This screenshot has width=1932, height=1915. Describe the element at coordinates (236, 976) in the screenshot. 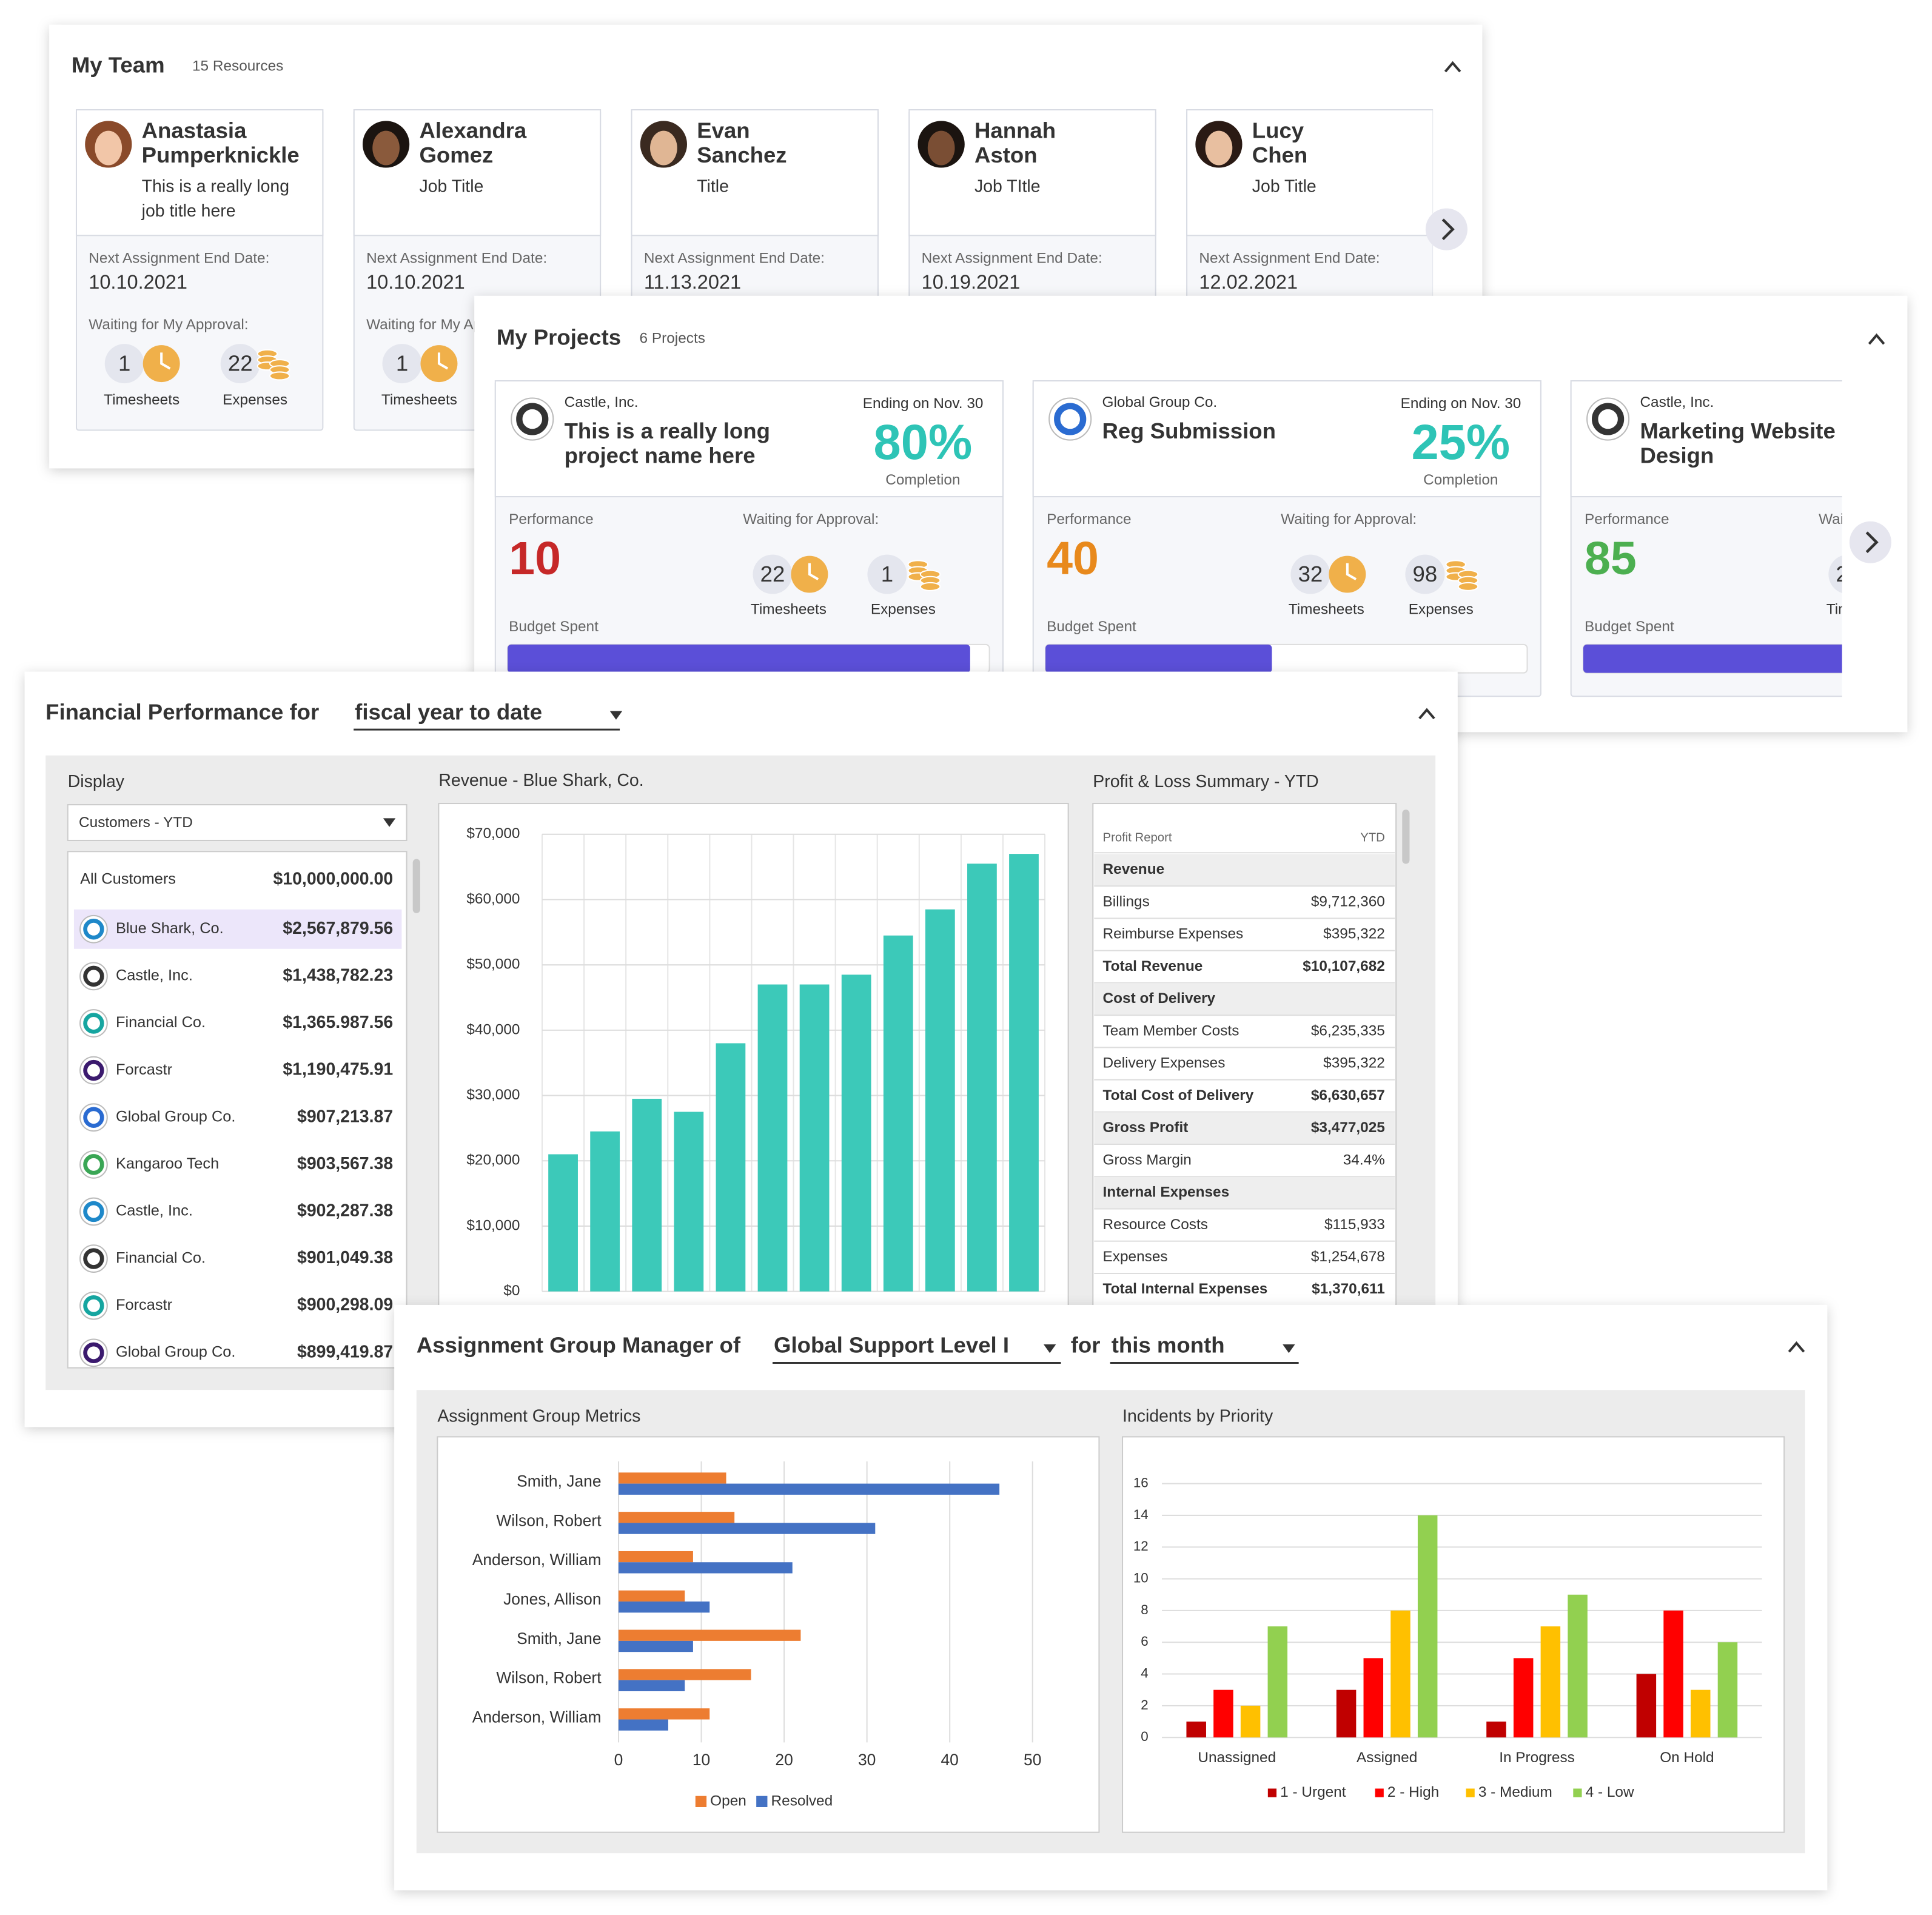

I see `customer-row: Castle, Inc. $1,438,782.23` at that location.